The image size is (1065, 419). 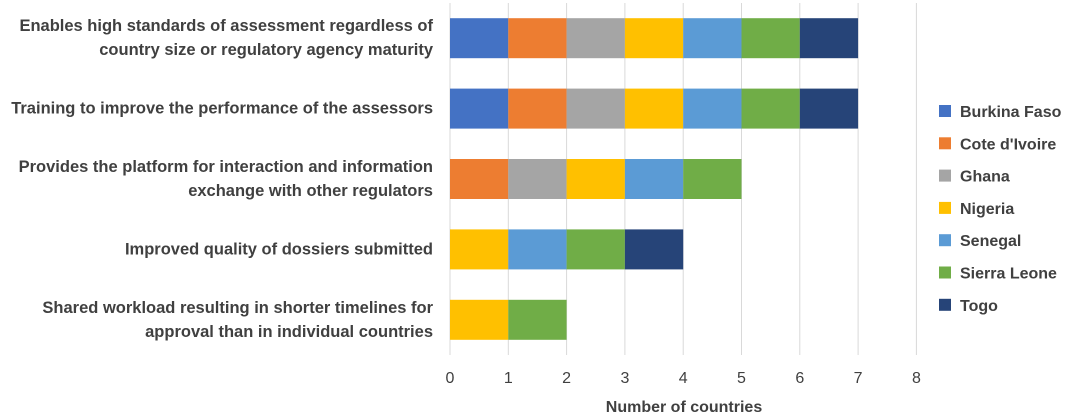 What do you see at coordinates (979, 306) in the screenshot?
I see `legend-label: Togo` at bounding box center [979, 306].